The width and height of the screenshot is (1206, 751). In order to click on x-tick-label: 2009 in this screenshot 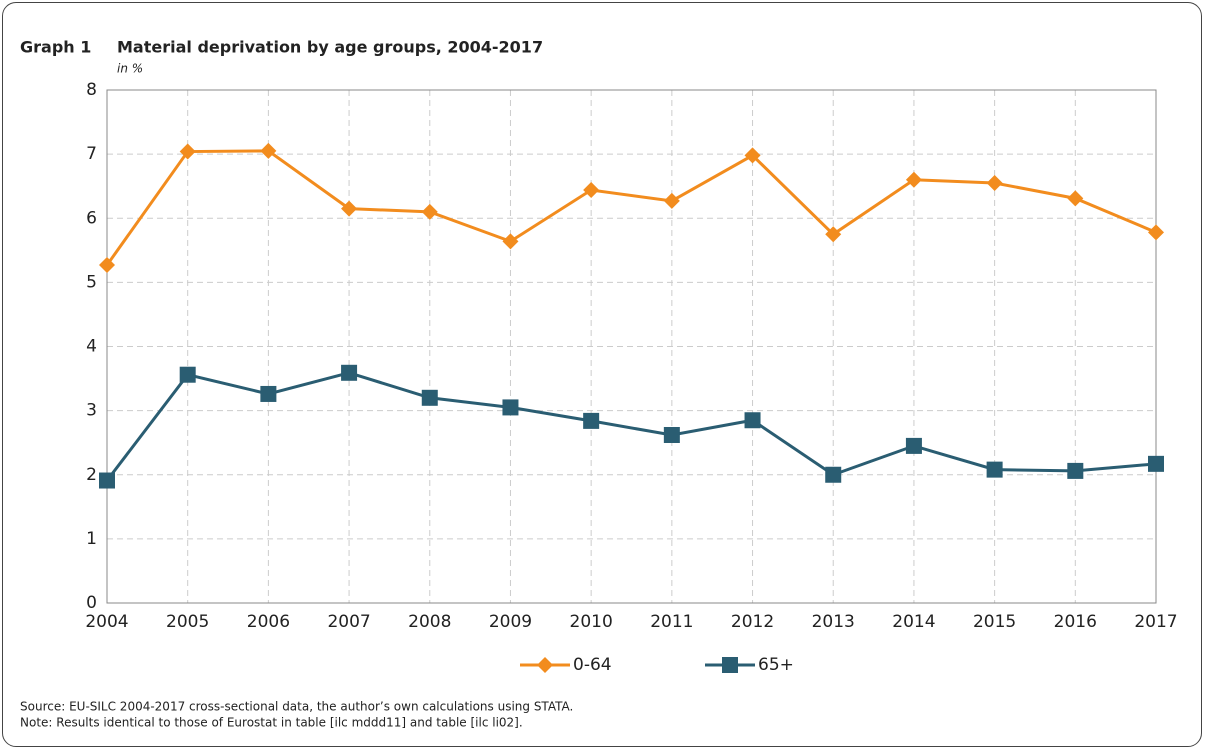, I will do `click(510, 622)`.